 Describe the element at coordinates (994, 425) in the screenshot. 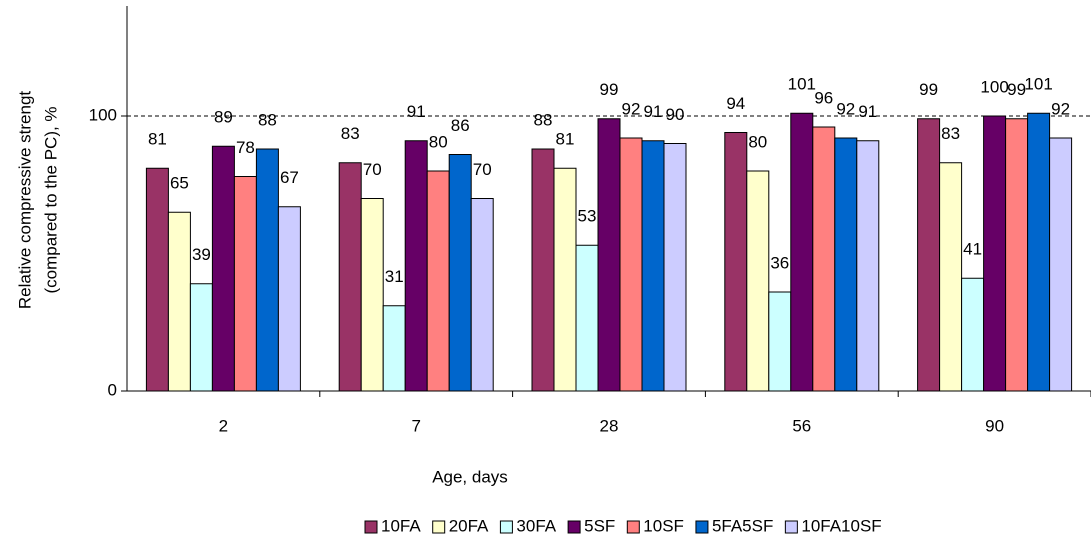

I see `x-tick-label: 90` at that location.